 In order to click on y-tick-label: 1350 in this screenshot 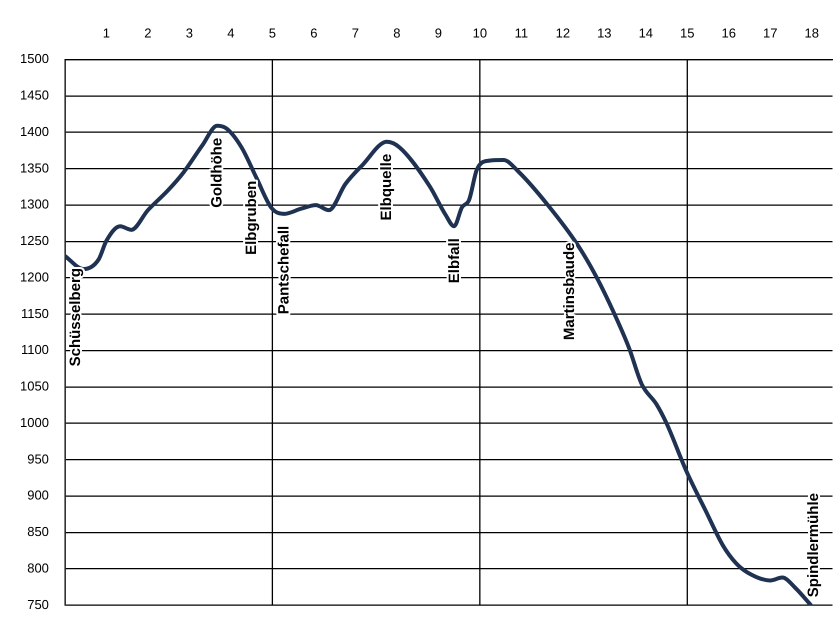, I will do `click(34, 168)`.